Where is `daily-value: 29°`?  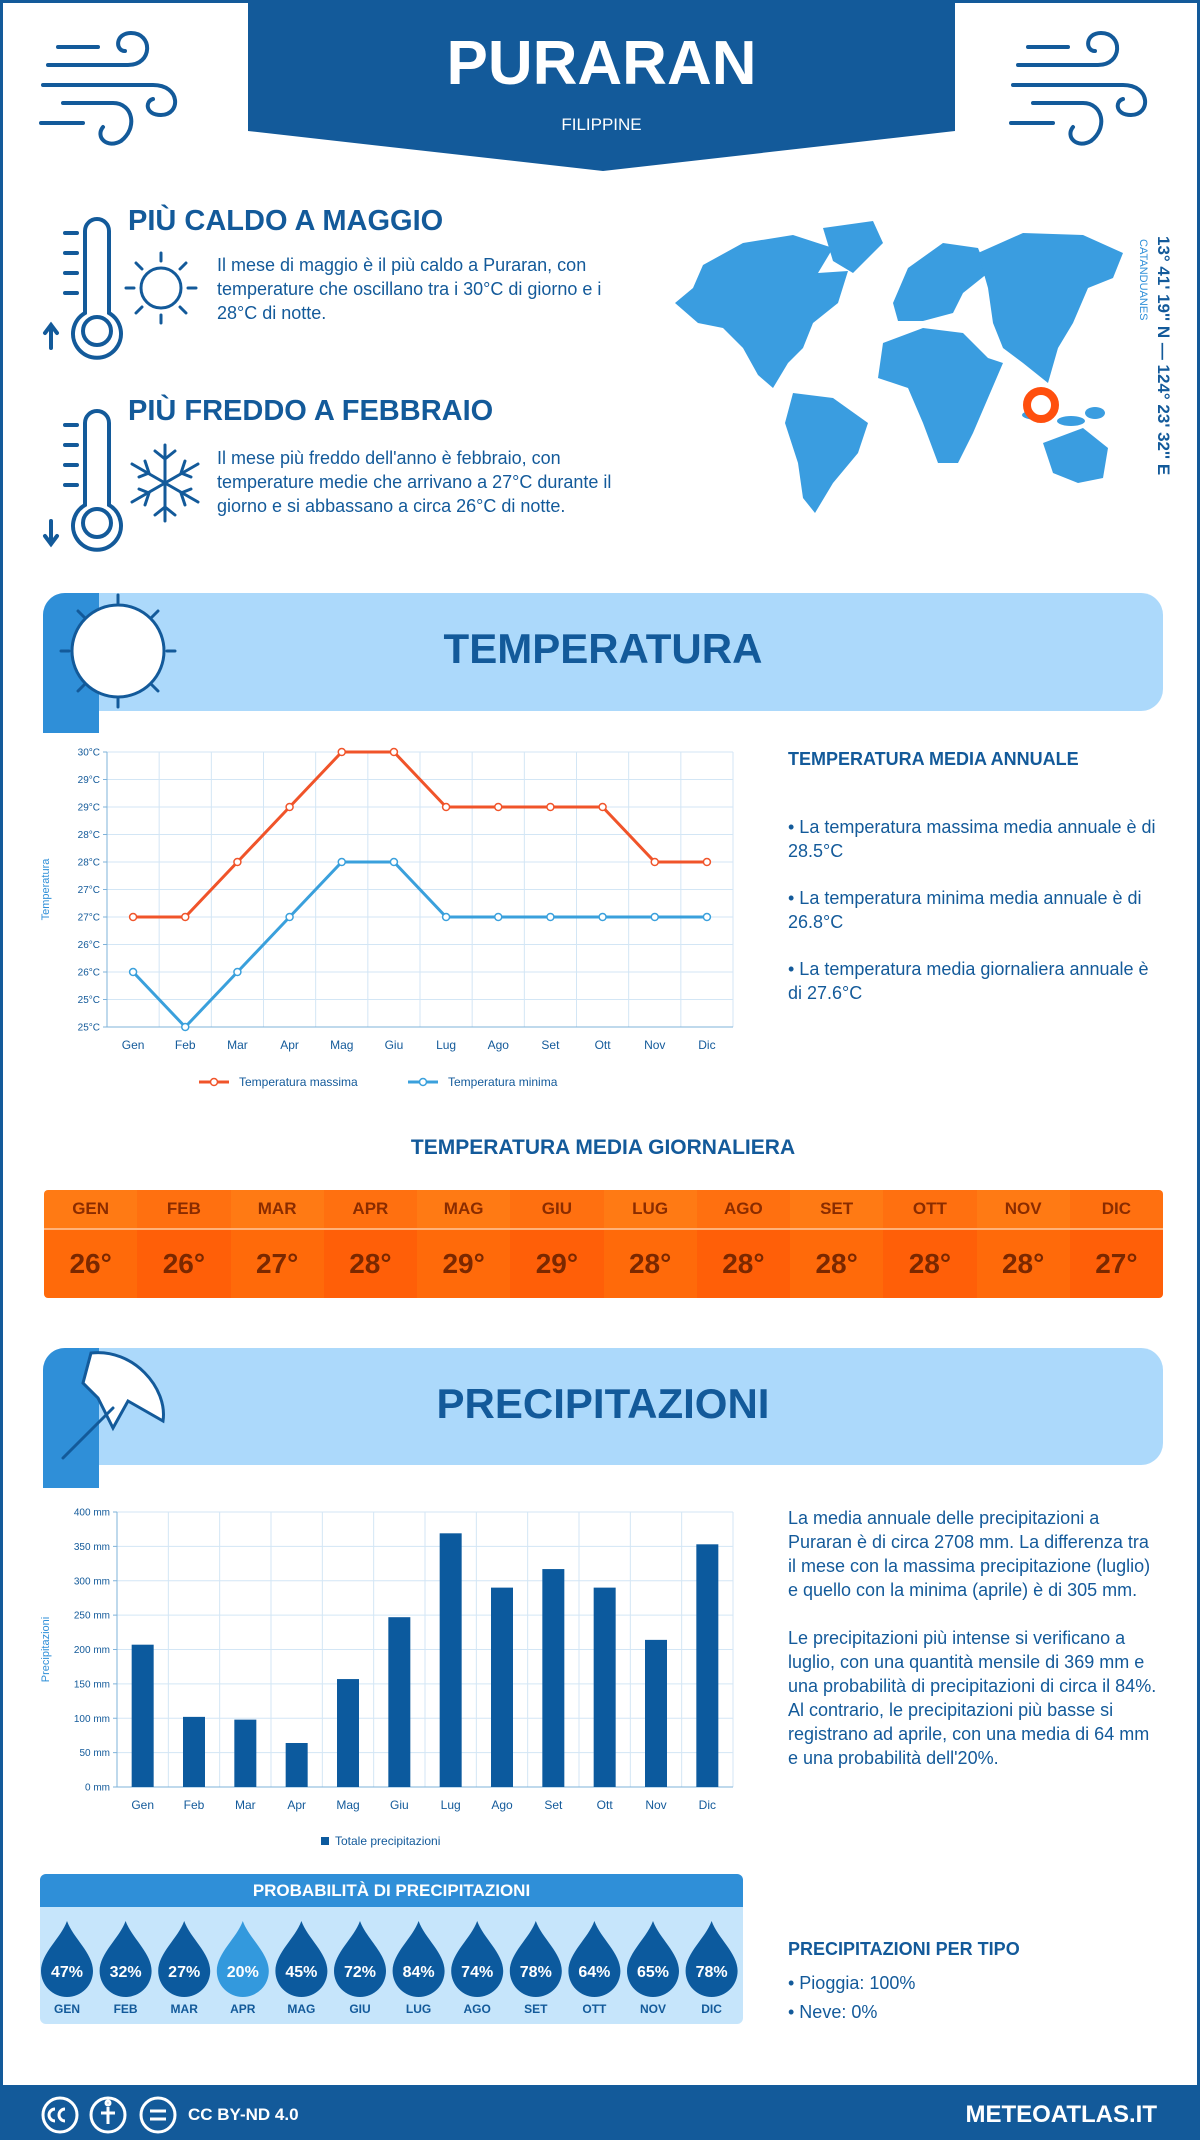
daily-value: 29° is located at coordinates (557, 1264).